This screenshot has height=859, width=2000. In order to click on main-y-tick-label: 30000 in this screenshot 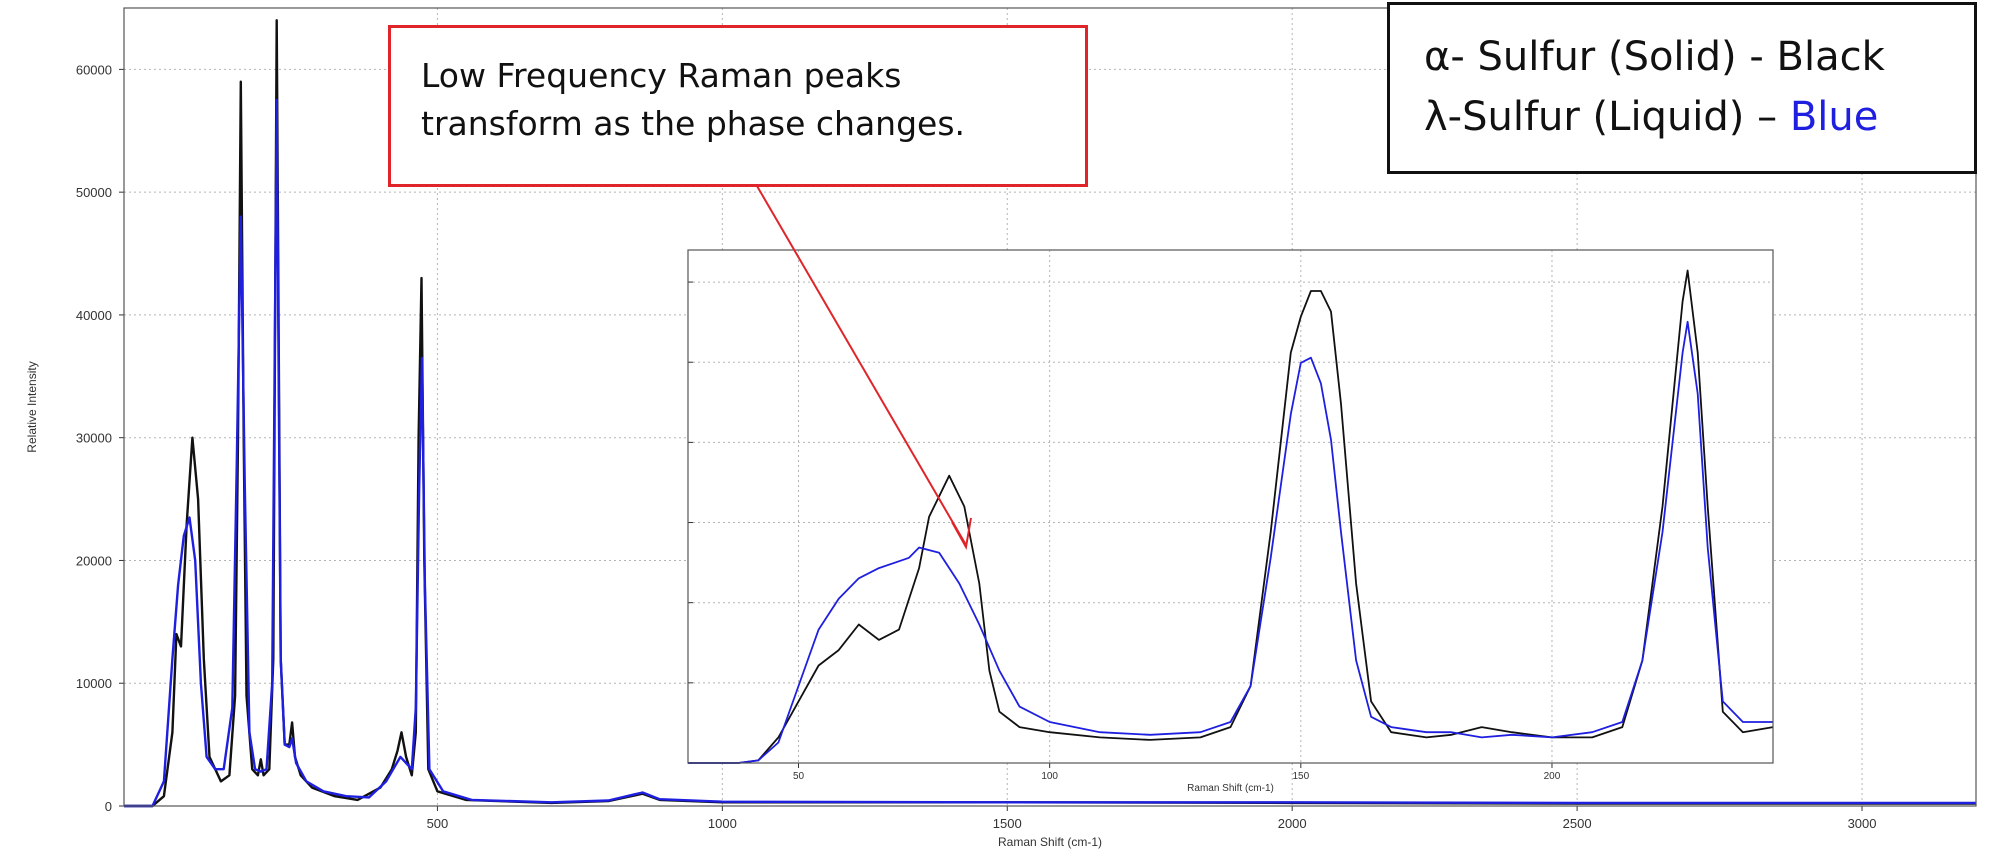, I will do `click(94, 438)`.